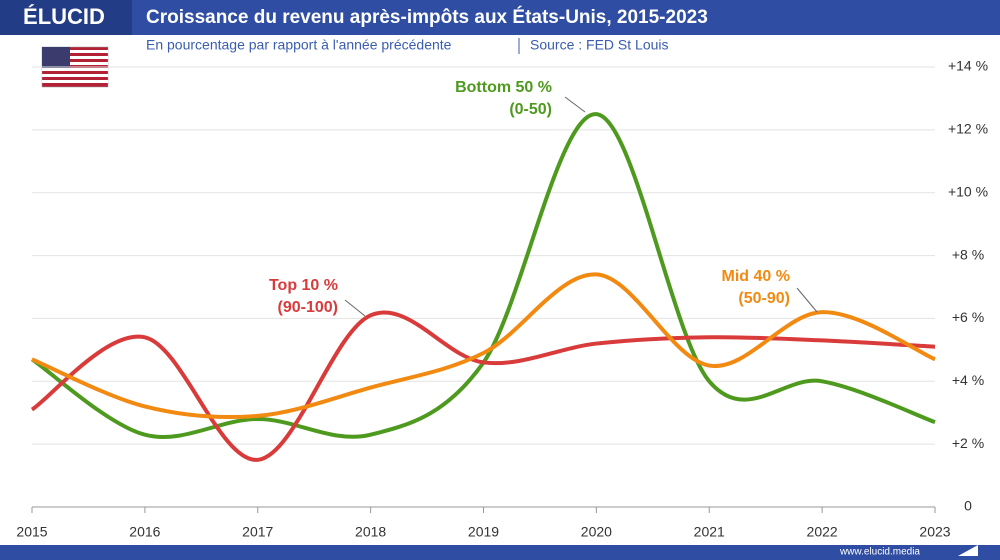 The height and width of the screenshot is (560, 1000). Describe the element at coordinates (968, 443) in the screenshot. I see `y-tick-label: +2 %` at that location.